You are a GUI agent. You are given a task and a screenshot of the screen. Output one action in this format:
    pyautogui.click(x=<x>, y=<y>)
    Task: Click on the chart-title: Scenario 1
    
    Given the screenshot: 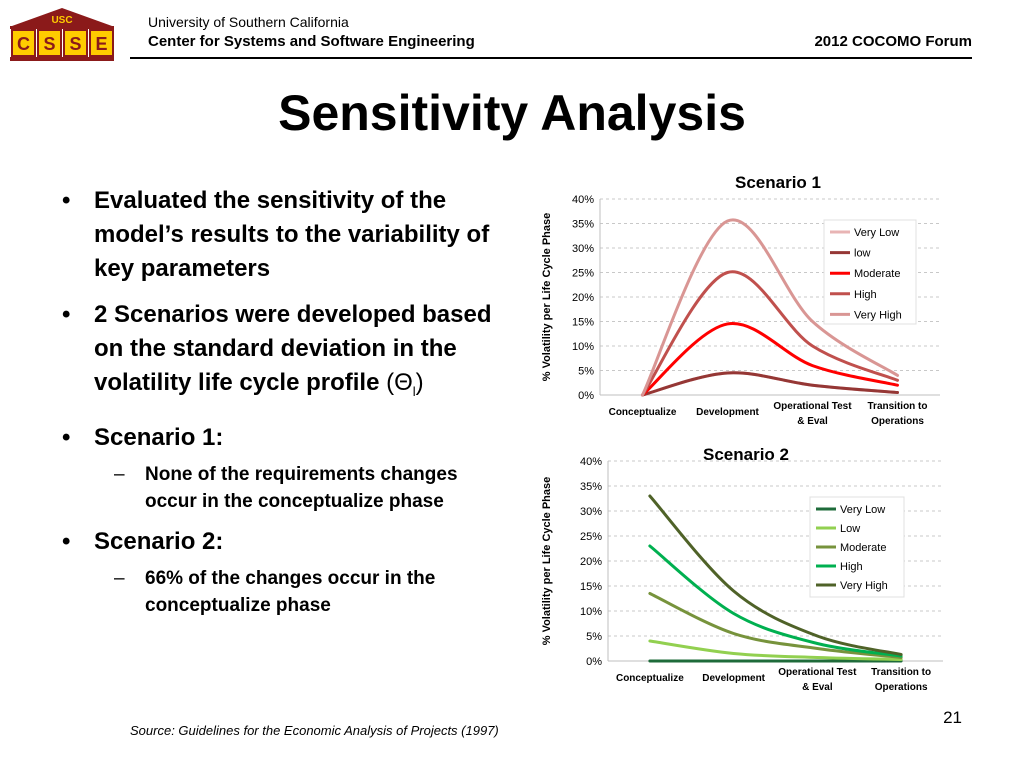 What is the action you would take?
    pyautogui.click(x=778, y=182)
    